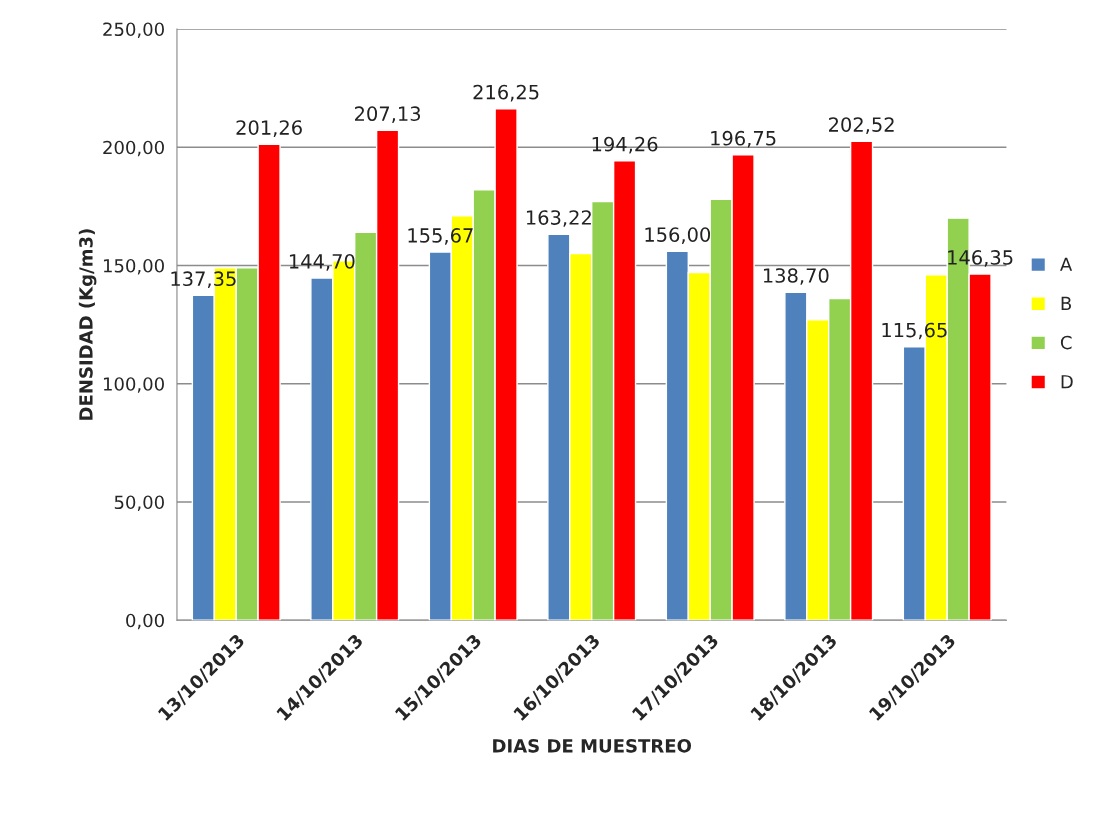 The height and width of the screenshot is (827, 1106). I want to click on y-tick-label: 0,00, so click(145, 621).